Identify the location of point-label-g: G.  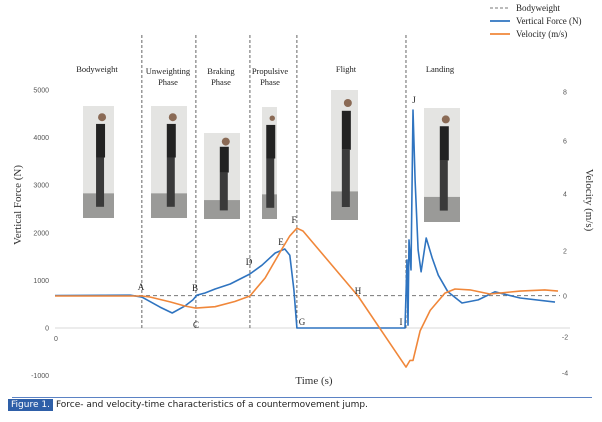
(302, 322).